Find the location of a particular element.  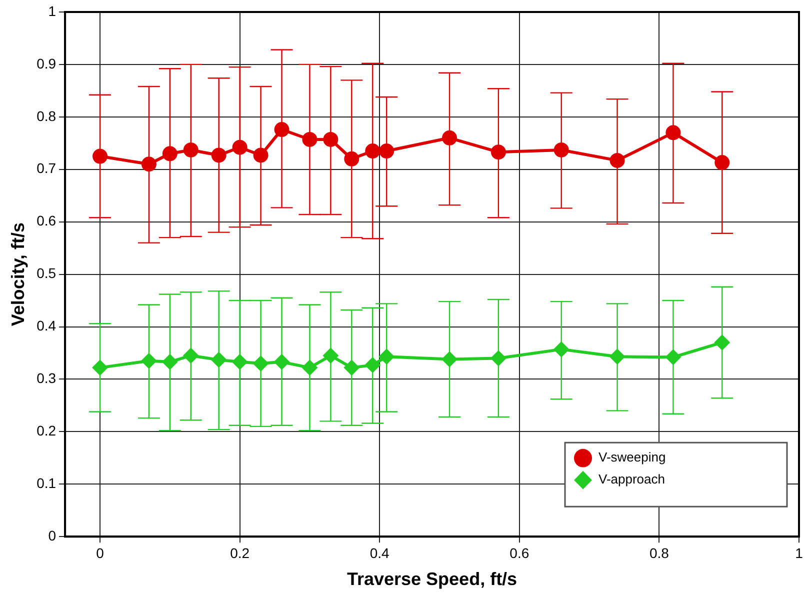

y-axis-title: Velocity, ft/s is located at coordinates (18, 274).